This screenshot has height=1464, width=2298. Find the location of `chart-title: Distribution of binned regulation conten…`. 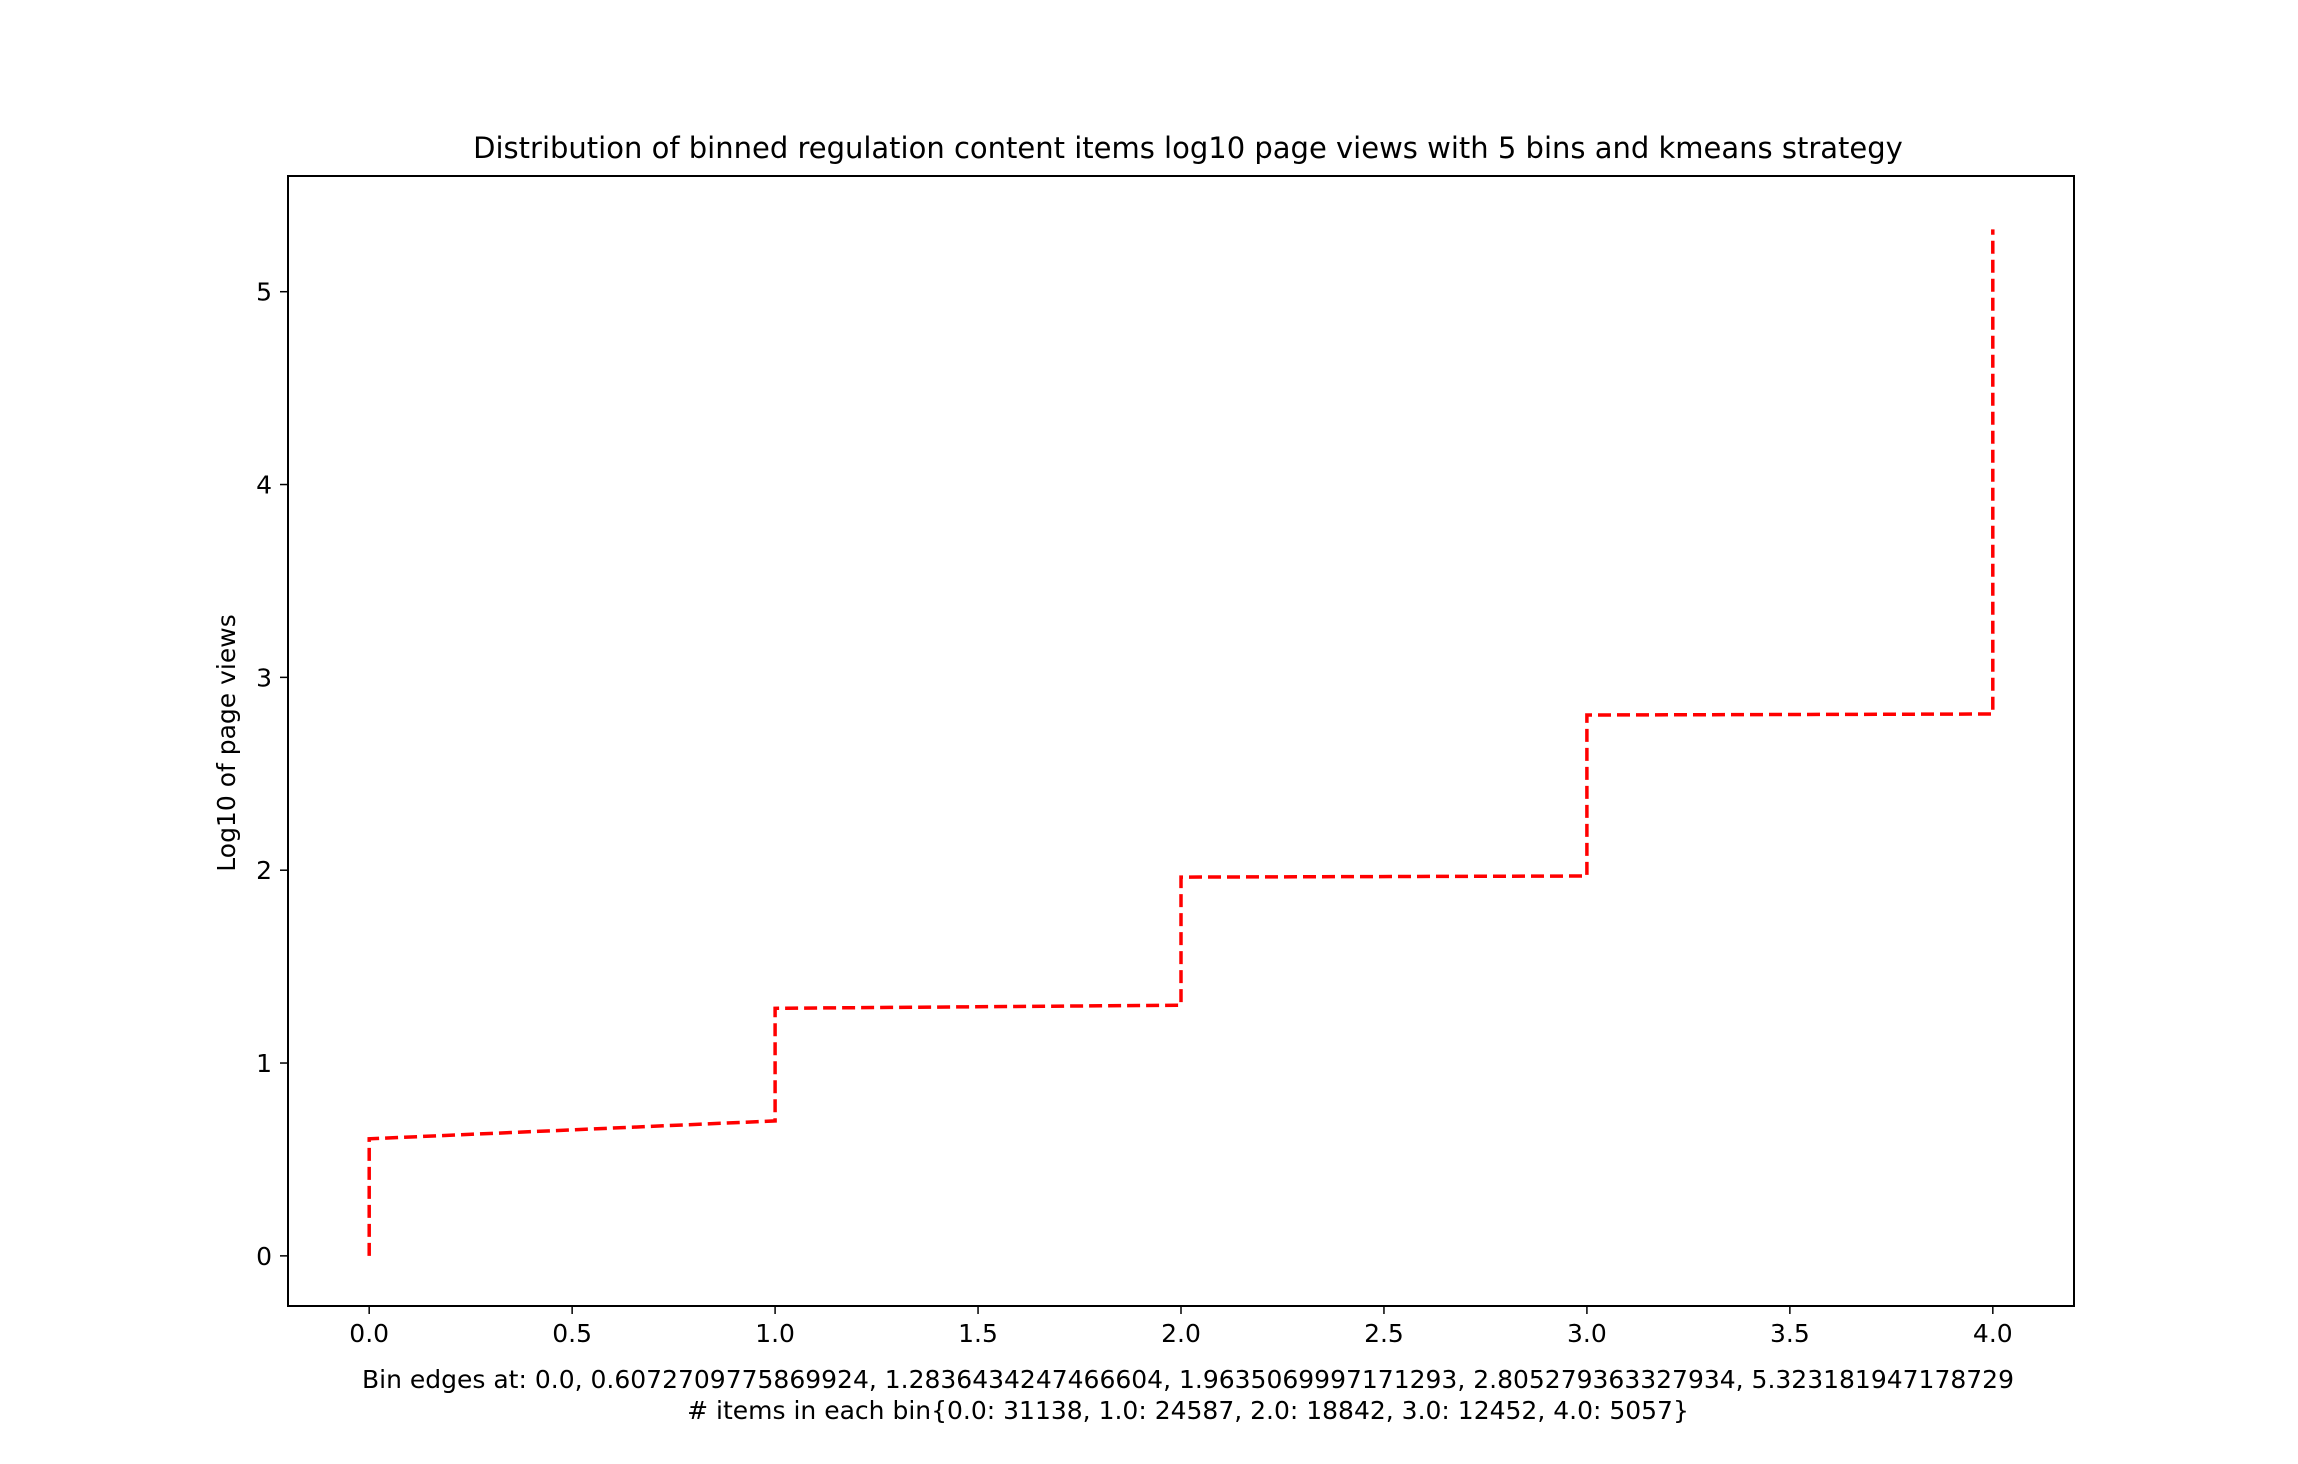

chart-title: Distribution of binned regulation conten… is located at coordinates (1188, 148).